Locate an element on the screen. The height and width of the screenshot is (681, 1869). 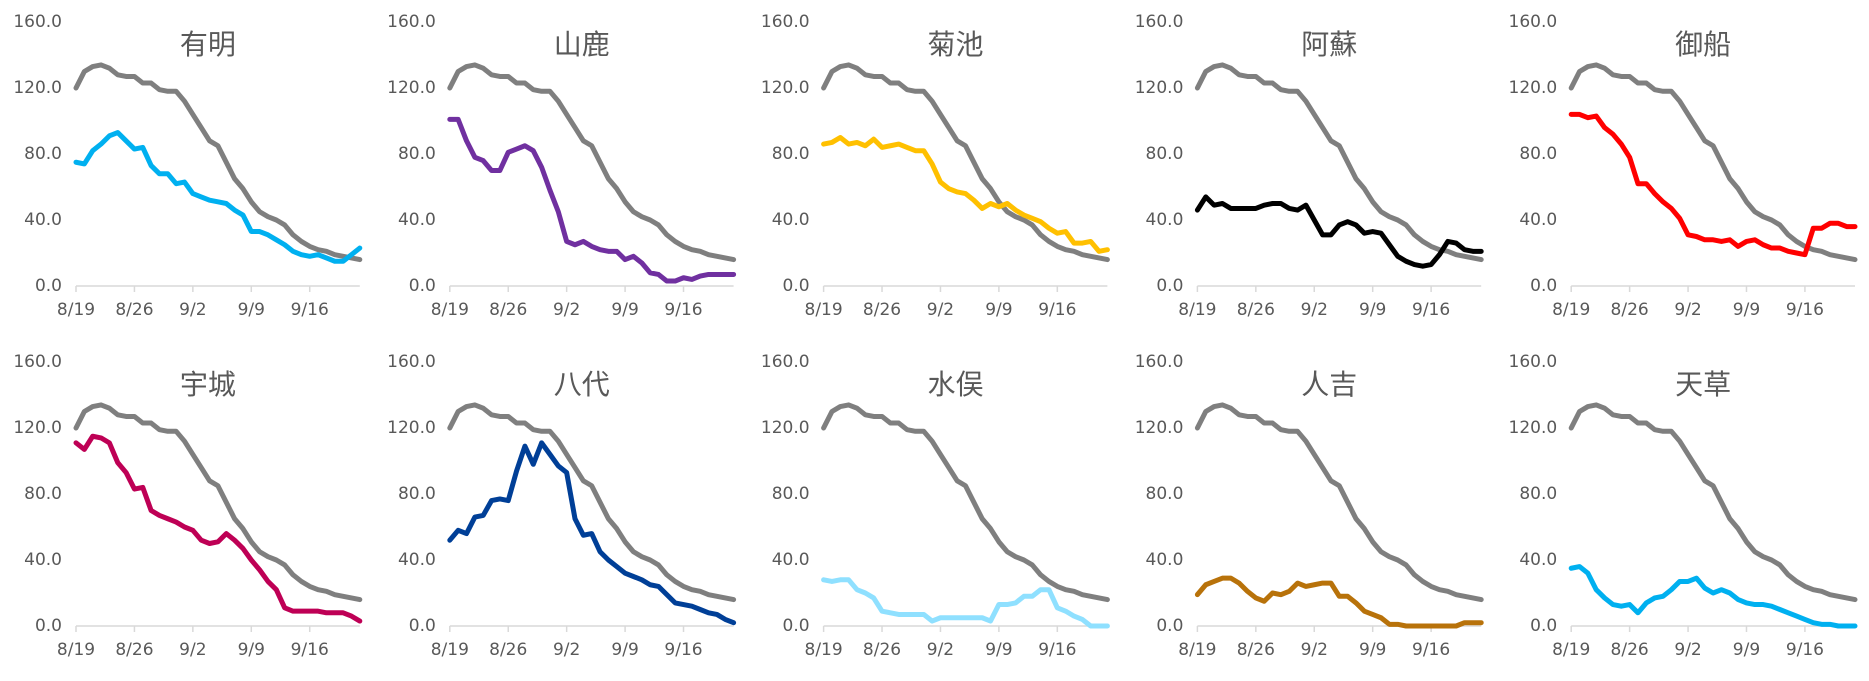
chart-title: 菊池 is located at coordinates (955, 44).